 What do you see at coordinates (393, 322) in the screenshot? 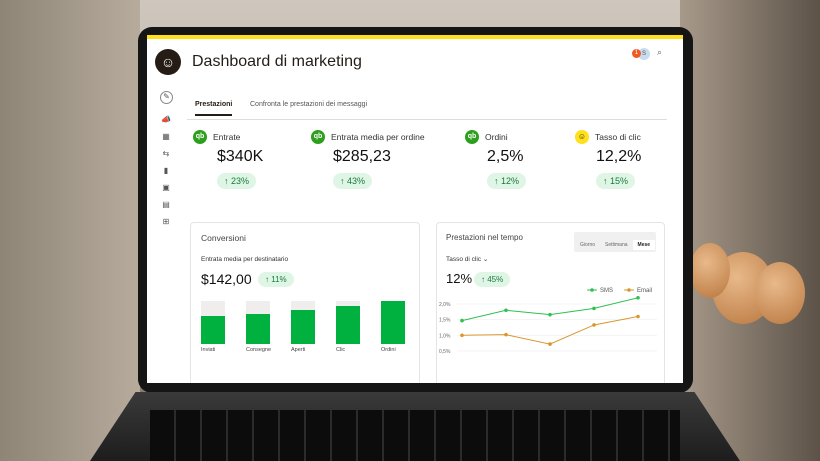
I see `bar-ordini` at bounding box center [393, 322].